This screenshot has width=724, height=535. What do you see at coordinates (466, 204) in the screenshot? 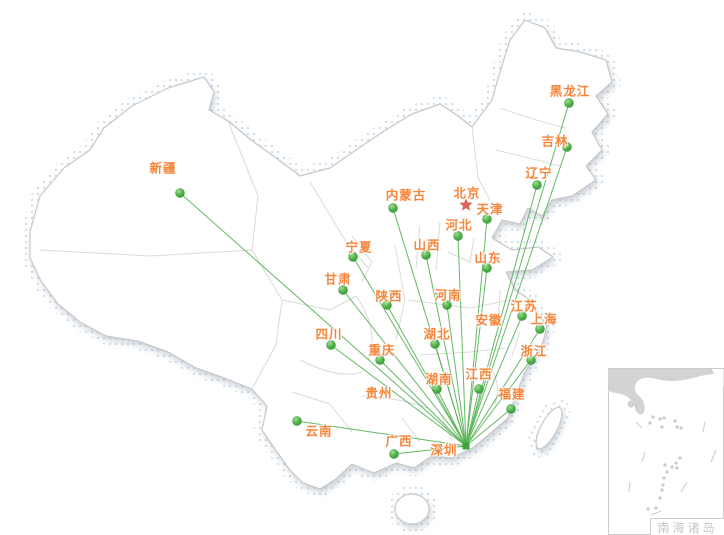
I see `capital-star-icon` at bounding box center [466, 204].